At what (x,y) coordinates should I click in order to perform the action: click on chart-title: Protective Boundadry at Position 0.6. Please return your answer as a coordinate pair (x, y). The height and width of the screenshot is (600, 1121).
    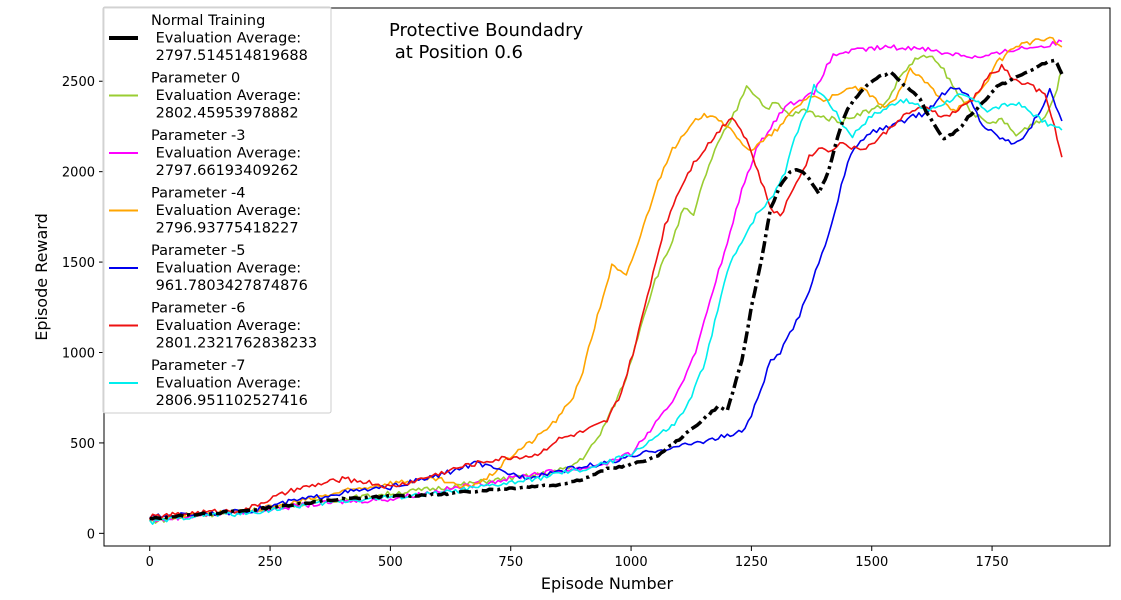
    Looking at the image, I should click on (486, 41).